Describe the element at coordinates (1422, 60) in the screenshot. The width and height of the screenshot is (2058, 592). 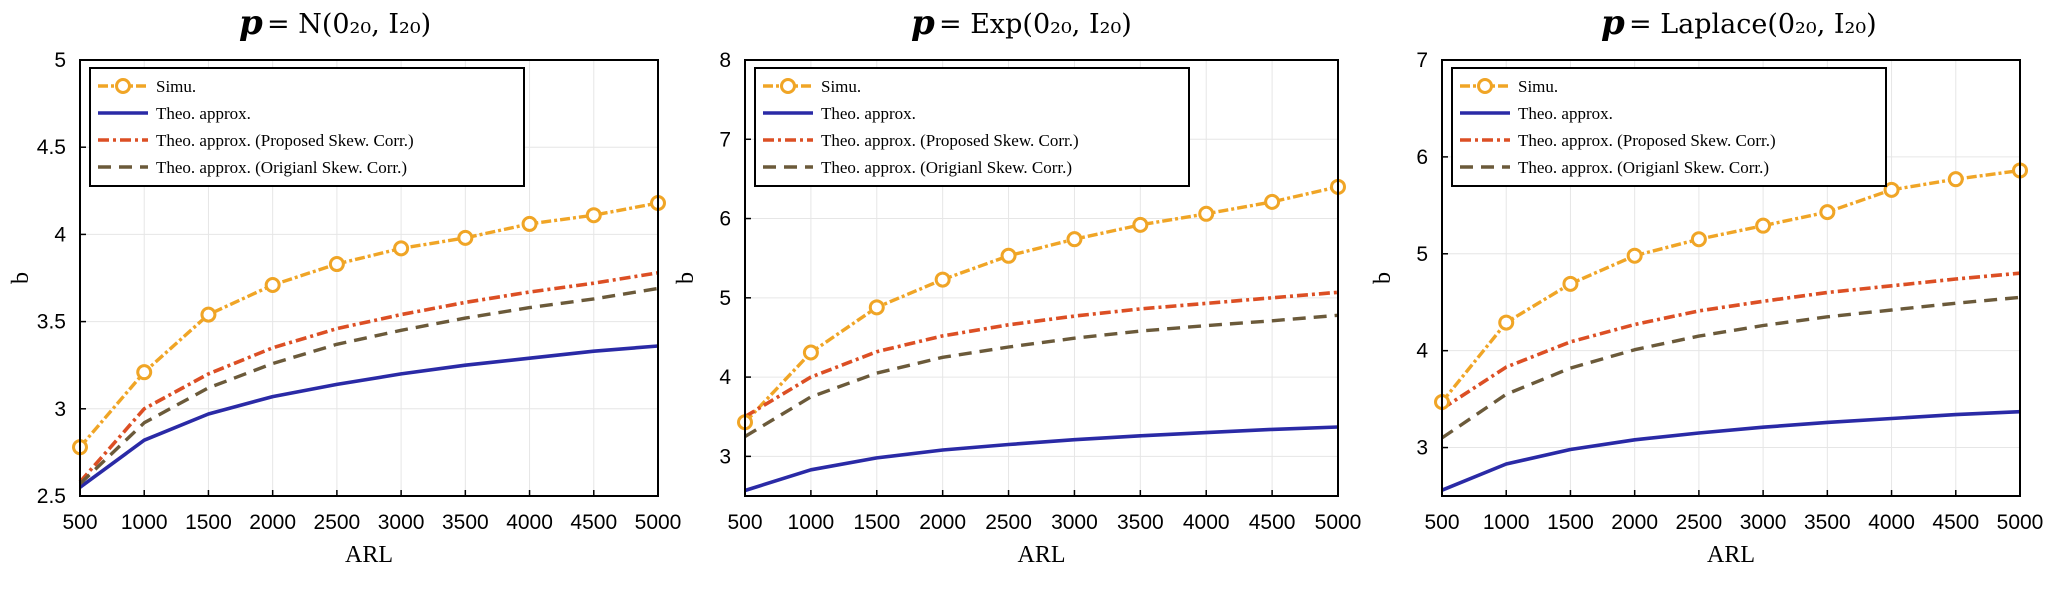
I see `y-tick-label: 7` at that location.